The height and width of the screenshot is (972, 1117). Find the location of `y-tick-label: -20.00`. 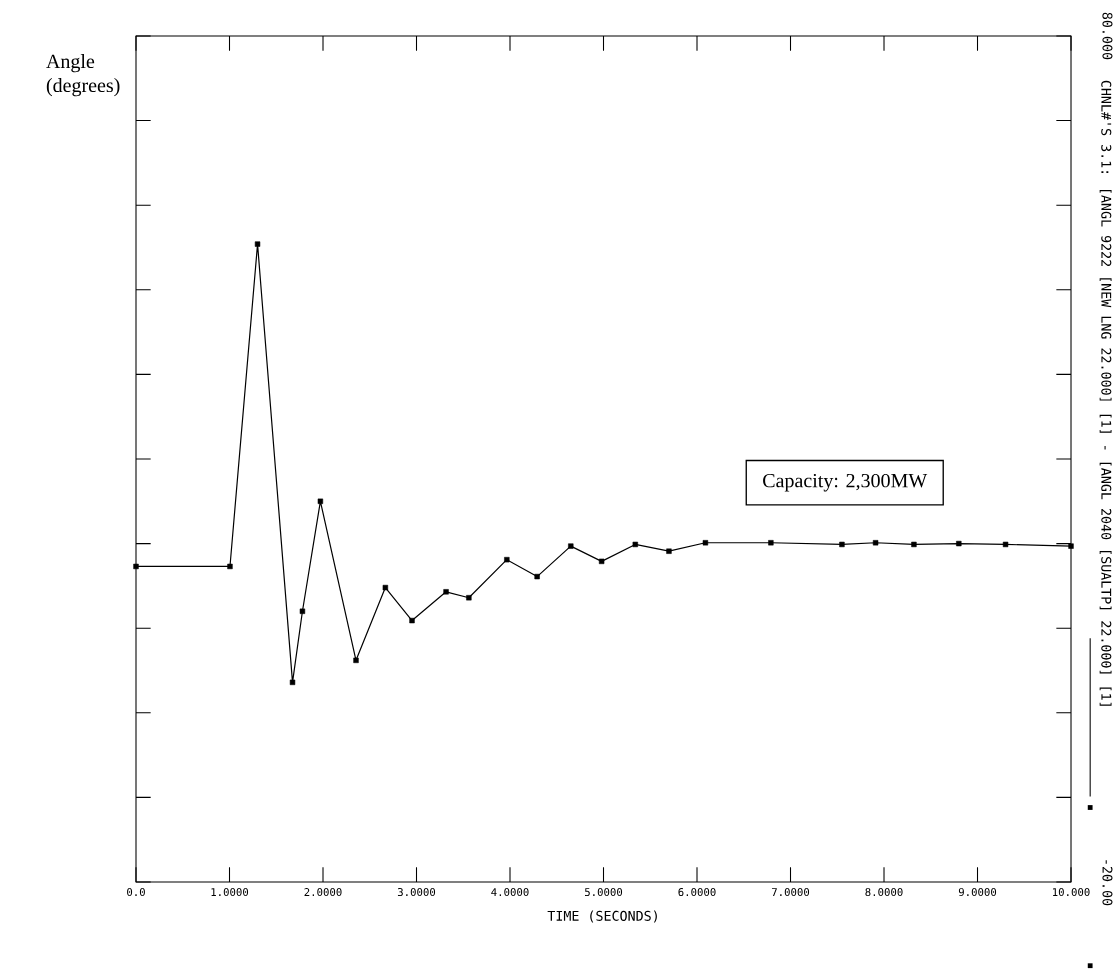

y-tick-label: -20.00 is located at coordinates (1107, 883).